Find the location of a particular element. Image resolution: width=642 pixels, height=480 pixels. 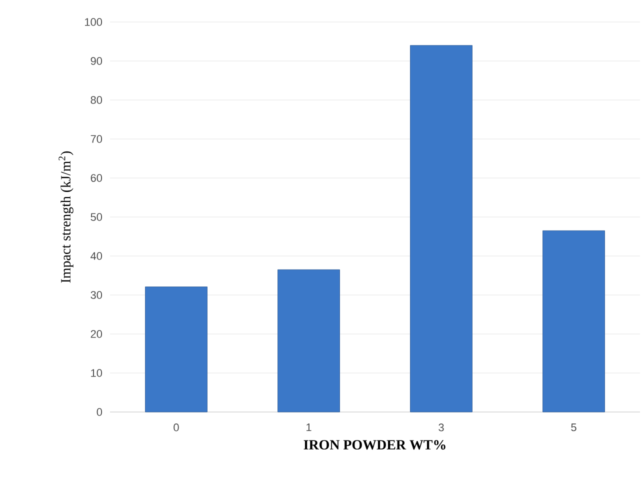

y-tick-label: 10 is located at coordinates (96, 373).